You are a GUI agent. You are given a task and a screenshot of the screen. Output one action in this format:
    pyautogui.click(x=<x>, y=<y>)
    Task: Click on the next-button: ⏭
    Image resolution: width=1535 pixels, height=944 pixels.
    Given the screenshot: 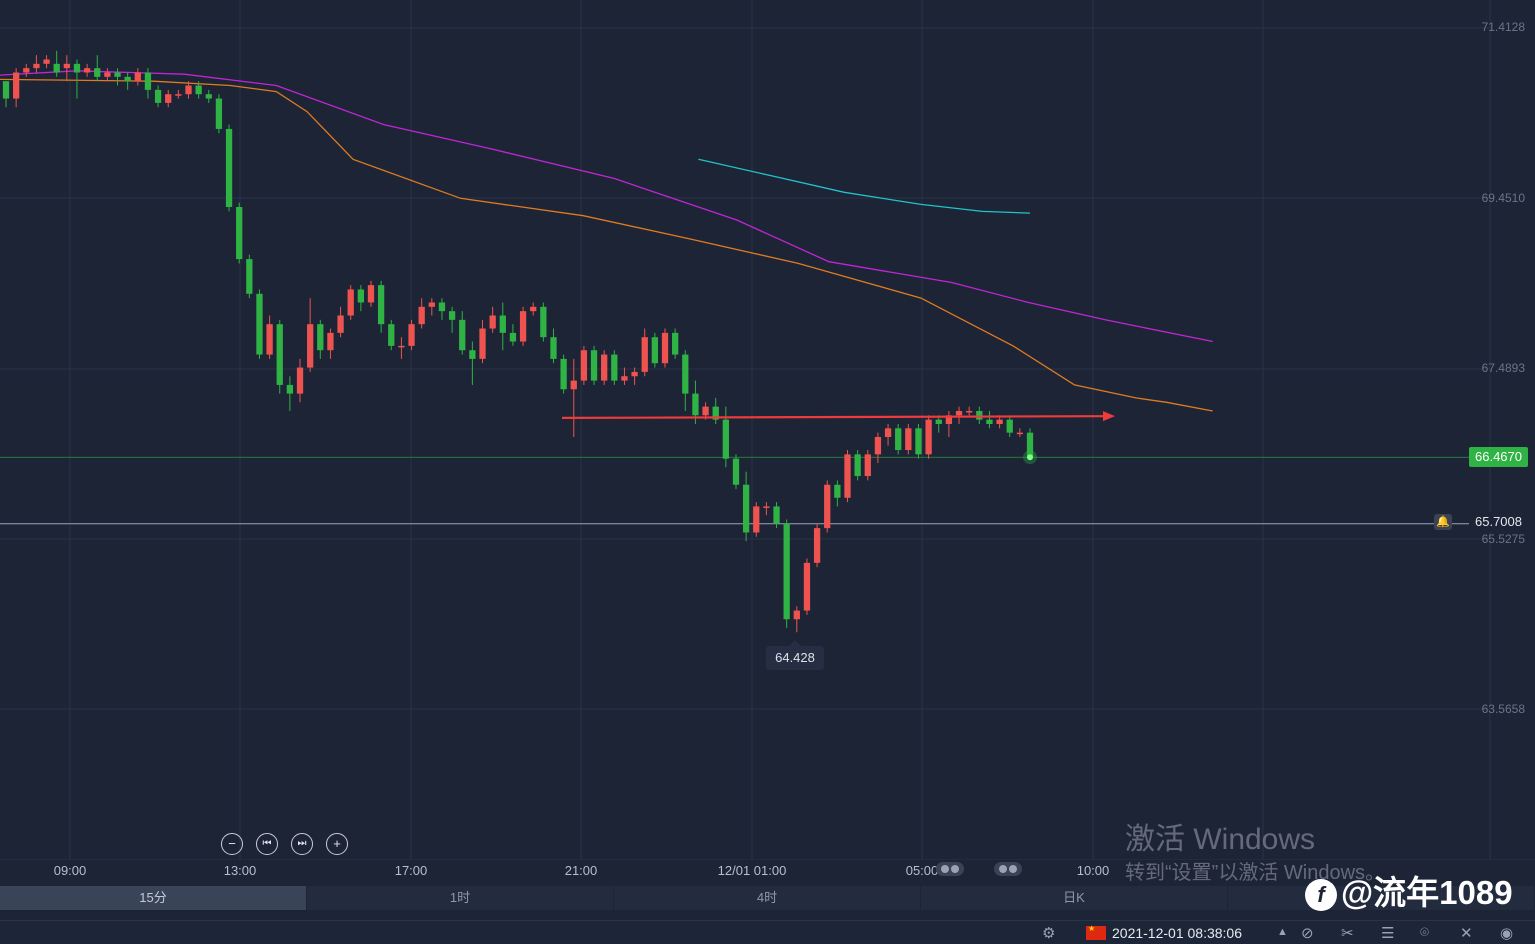 What is the action you would take?
    pyautogui.click(x=302, y=844)
    